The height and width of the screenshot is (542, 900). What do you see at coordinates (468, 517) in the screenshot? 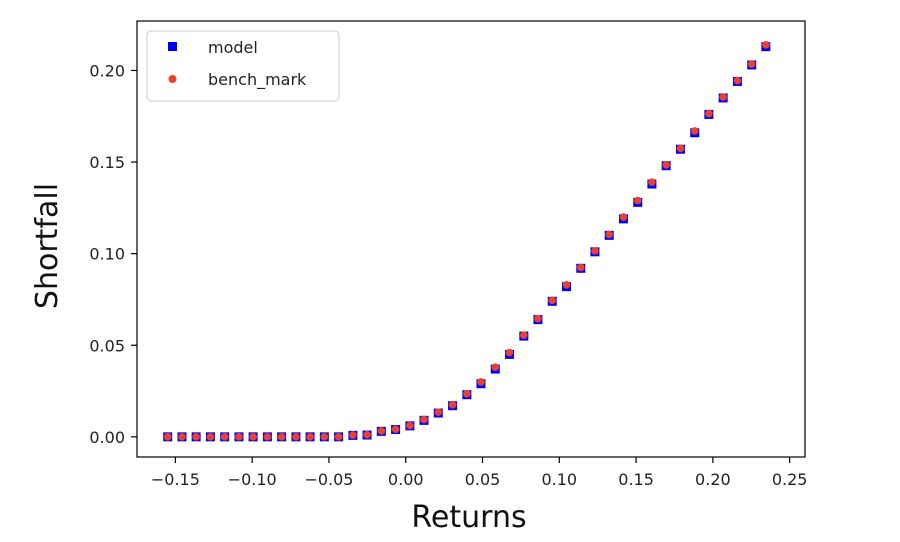
I see `x-axis-label: Returns` at bounding box center [468, 517].